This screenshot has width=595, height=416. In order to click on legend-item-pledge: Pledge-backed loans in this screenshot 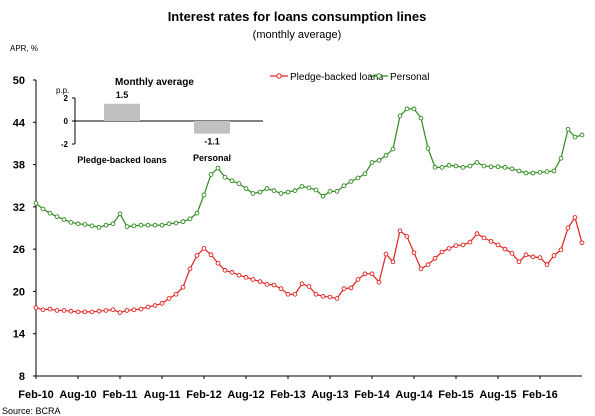, I will do `click(326, 77)`.